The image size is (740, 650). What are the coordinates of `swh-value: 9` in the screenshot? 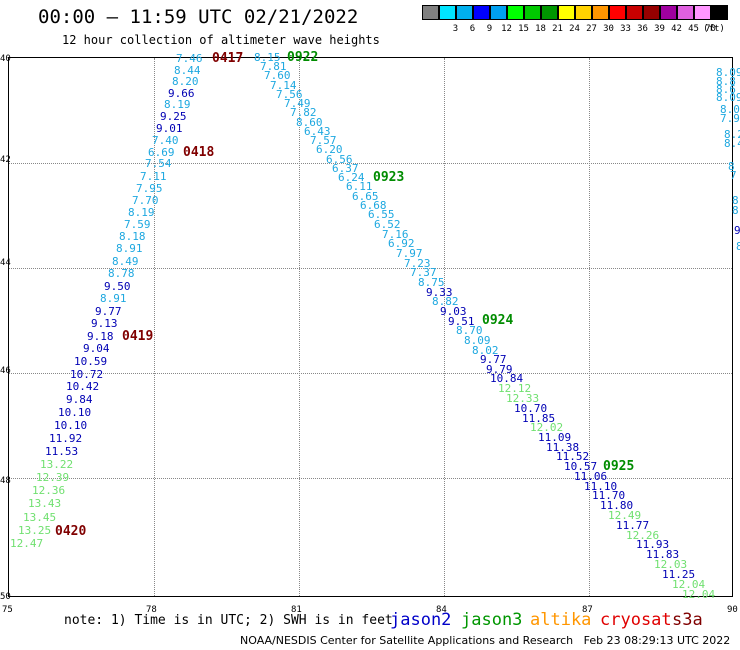 It's located at (737, 230).